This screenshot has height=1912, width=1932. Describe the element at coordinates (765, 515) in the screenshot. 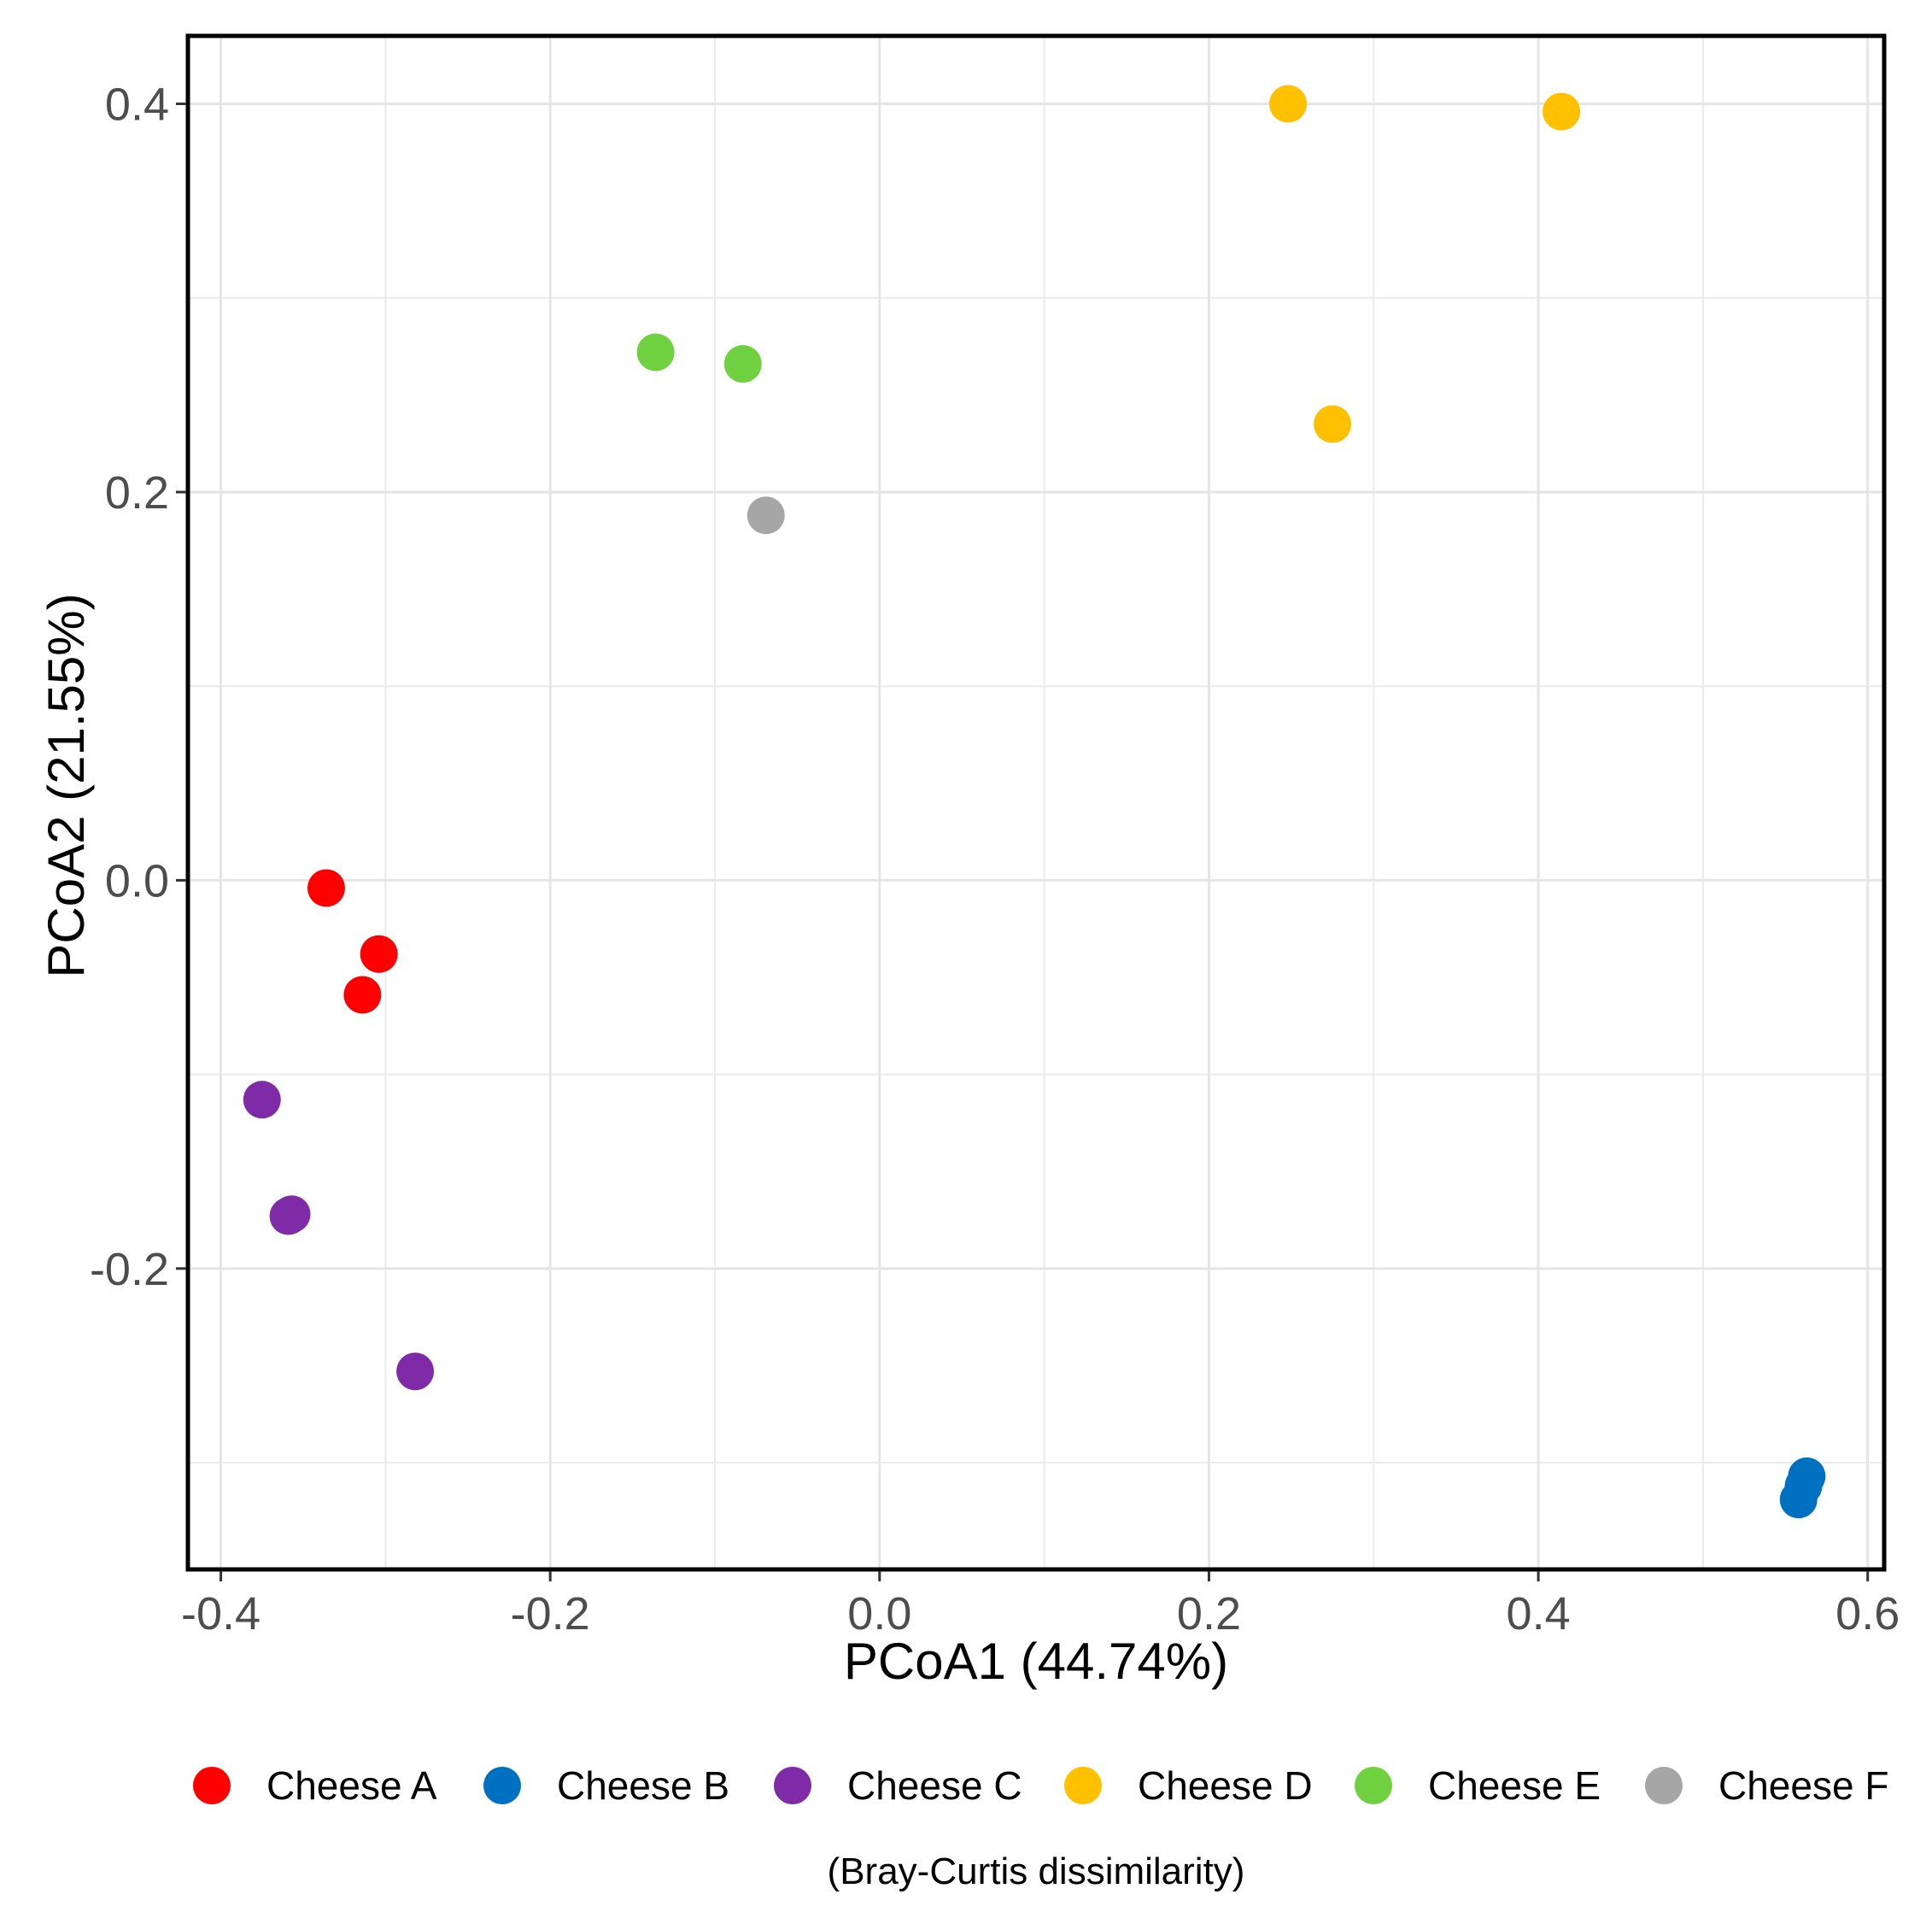

I see `point-cheese-f` at that location.